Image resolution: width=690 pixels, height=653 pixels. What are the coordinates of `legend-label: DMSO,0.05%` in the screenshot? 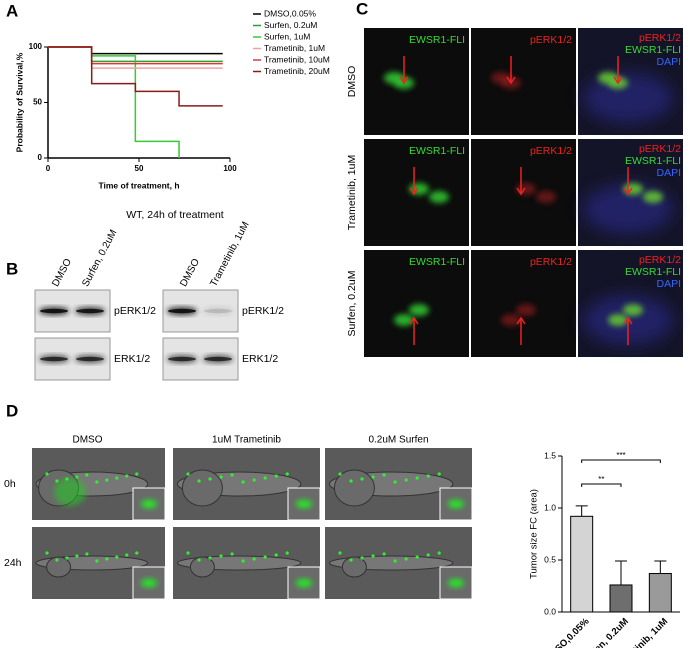 It's located at (290, 13).